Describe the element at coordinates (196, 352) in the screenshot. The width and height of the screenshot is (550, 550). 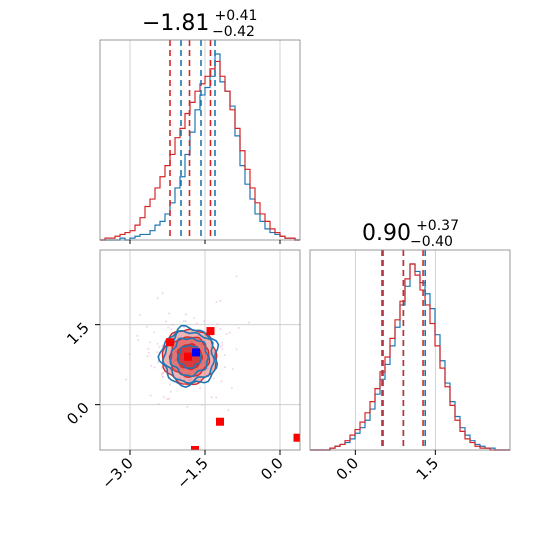
I see `blue-marker` at that location.